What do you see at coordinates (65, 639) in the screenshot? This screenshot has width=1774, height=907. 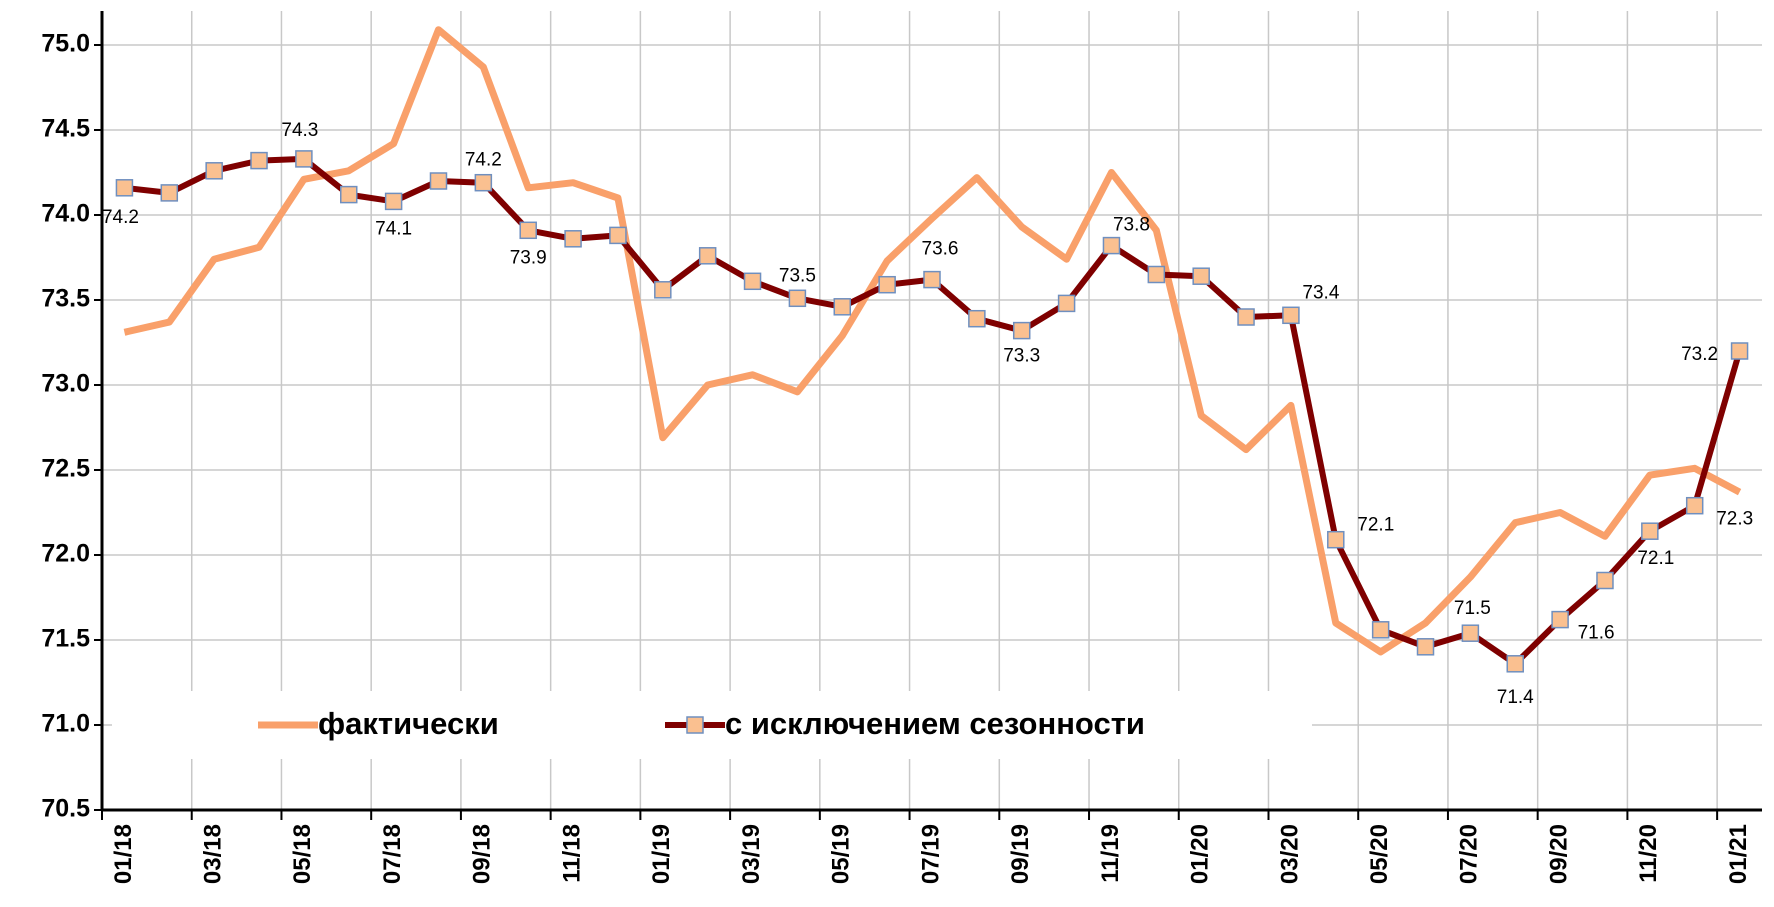 I see `y-tick-label: 71.5` at bounding box center [65, 639].